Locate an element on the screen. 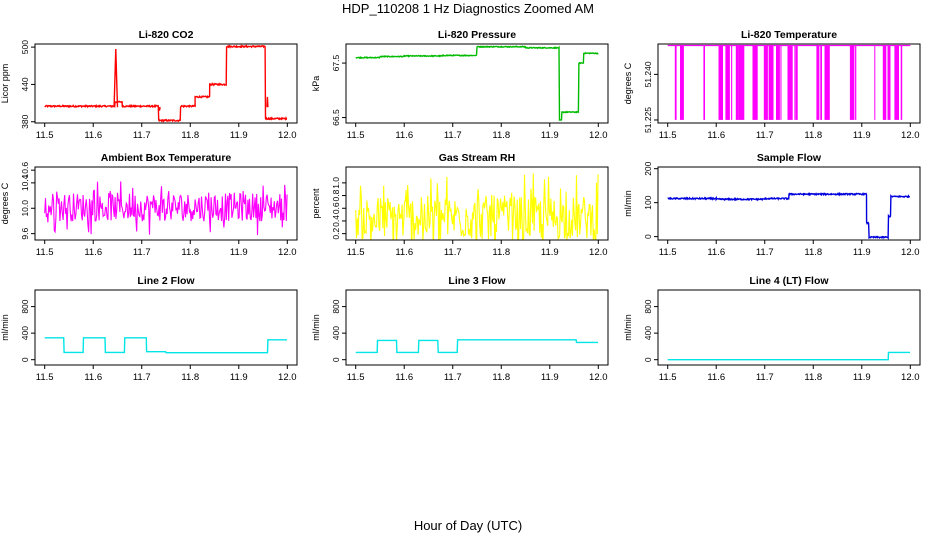 The image size is (936, 540). y-axis-label: kPa is located at coordinates (316, 84).